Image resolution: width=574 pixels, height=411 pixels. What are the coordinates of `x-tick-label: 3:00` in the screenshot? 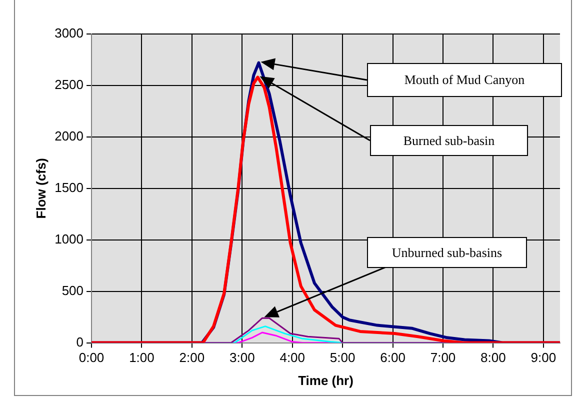 It's located at (242, 358).